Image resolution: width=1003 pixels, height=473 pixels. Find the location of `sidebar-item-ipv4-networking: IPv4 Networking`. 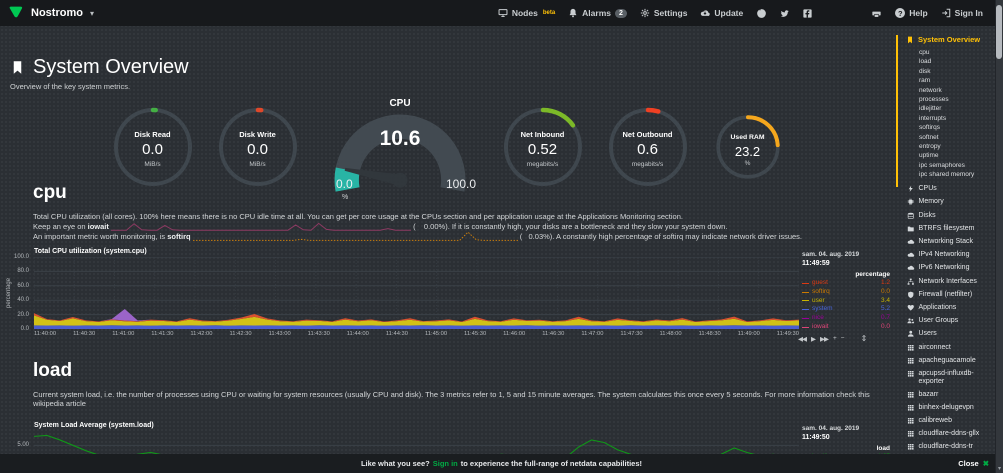

sidebar-item-ipv4-networking: IPv4 Networking is located at coordinates (947, 255).